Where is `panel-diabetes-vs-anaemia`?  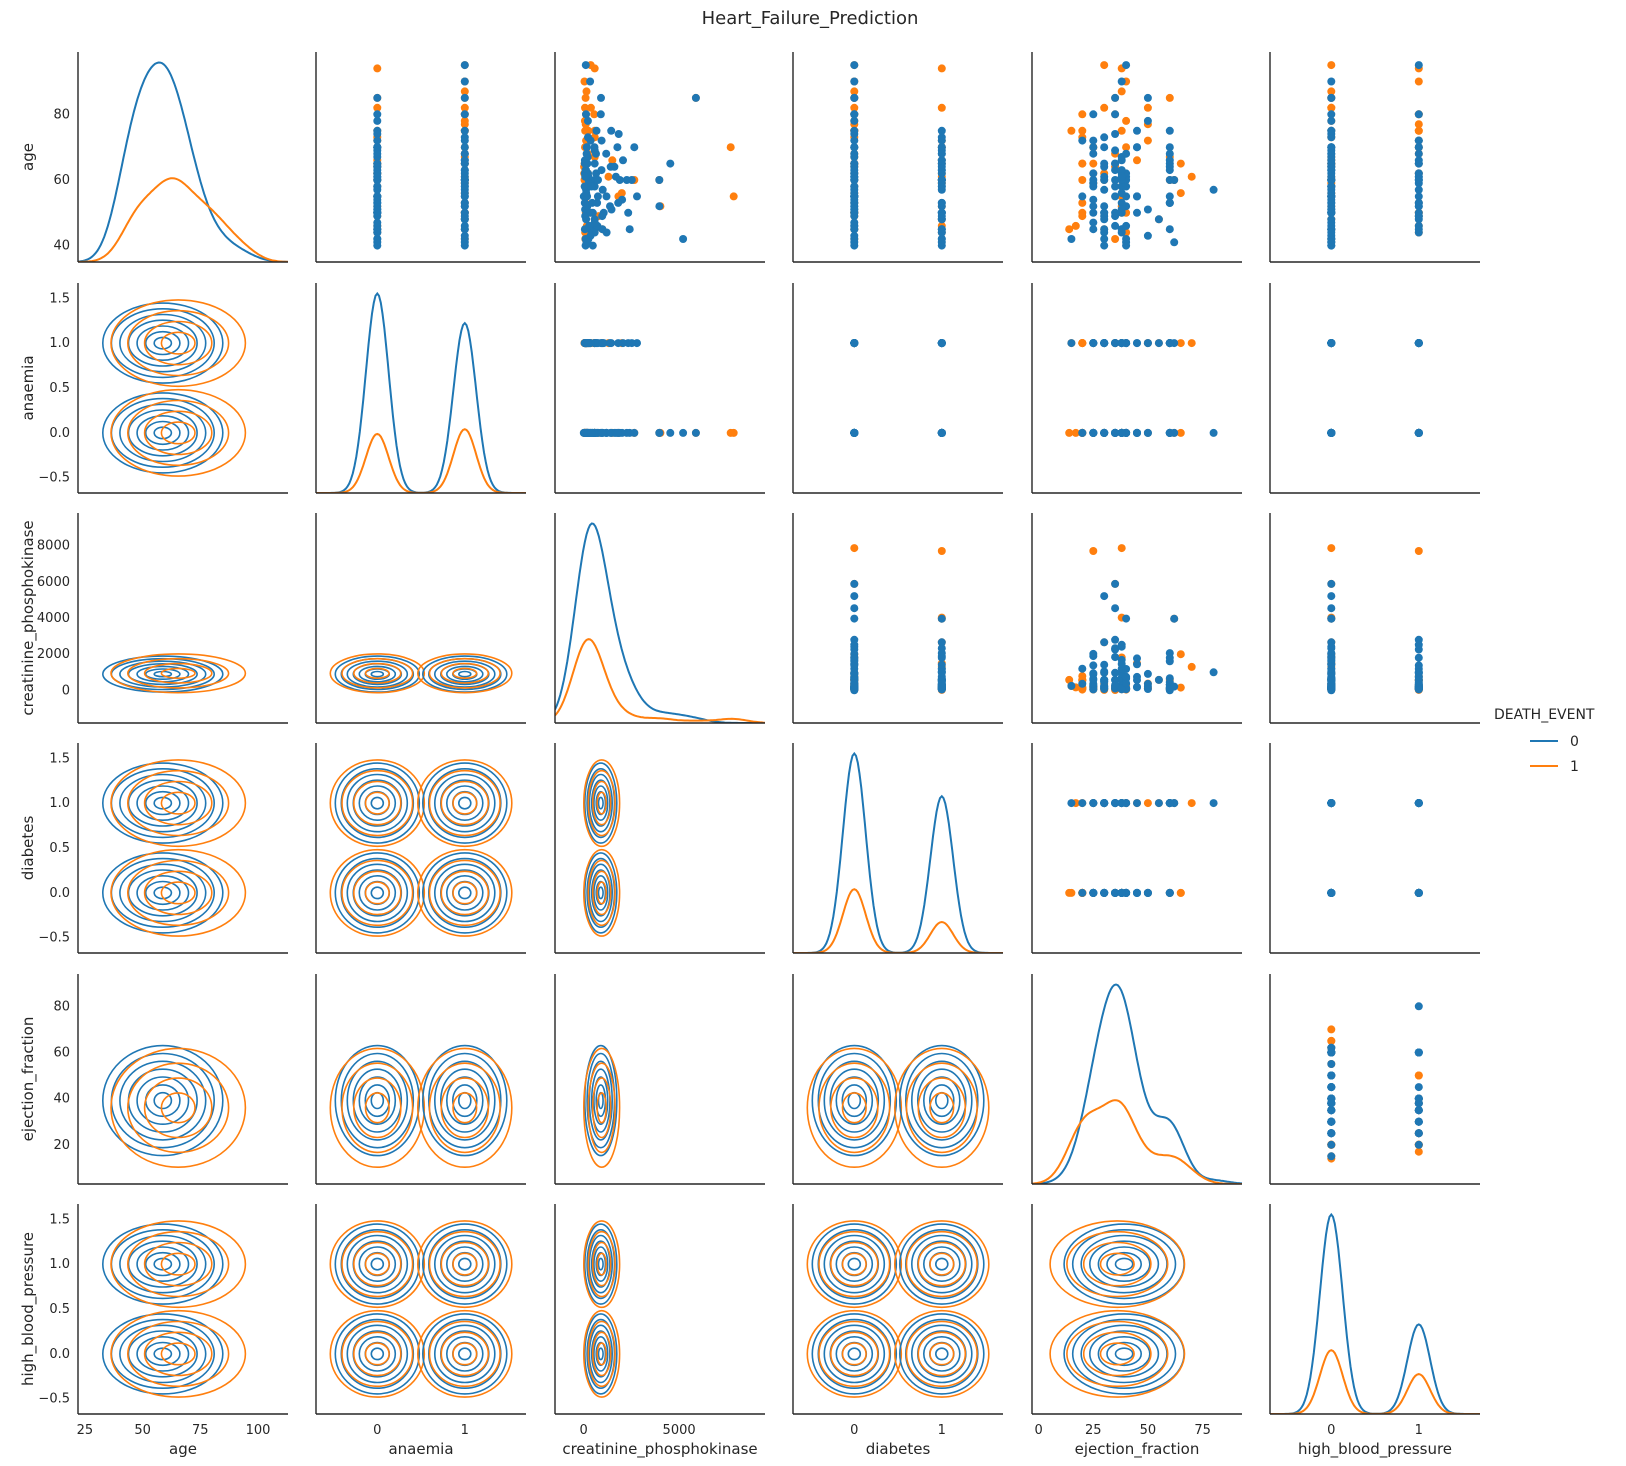 panel-diabetes-vs-anaemia is located at coordinates (420, 848).